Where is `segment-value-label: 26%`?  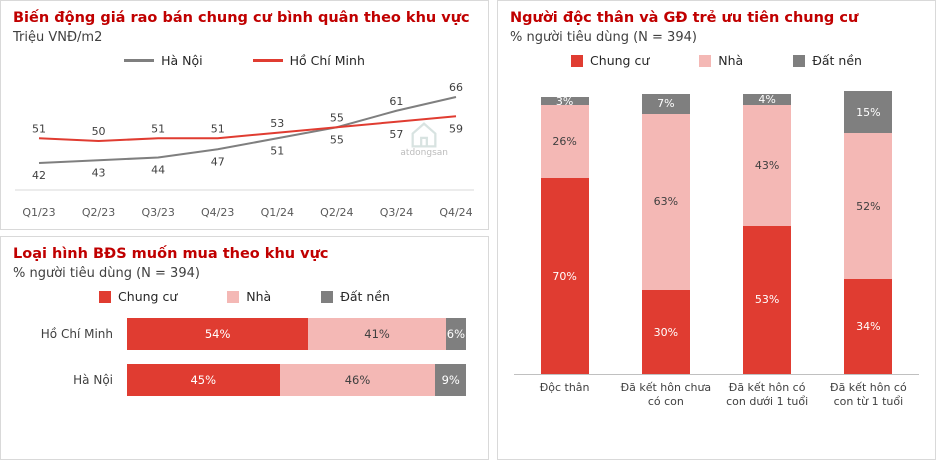 segment-value-label: 26% is located at coordinates (564, 142).